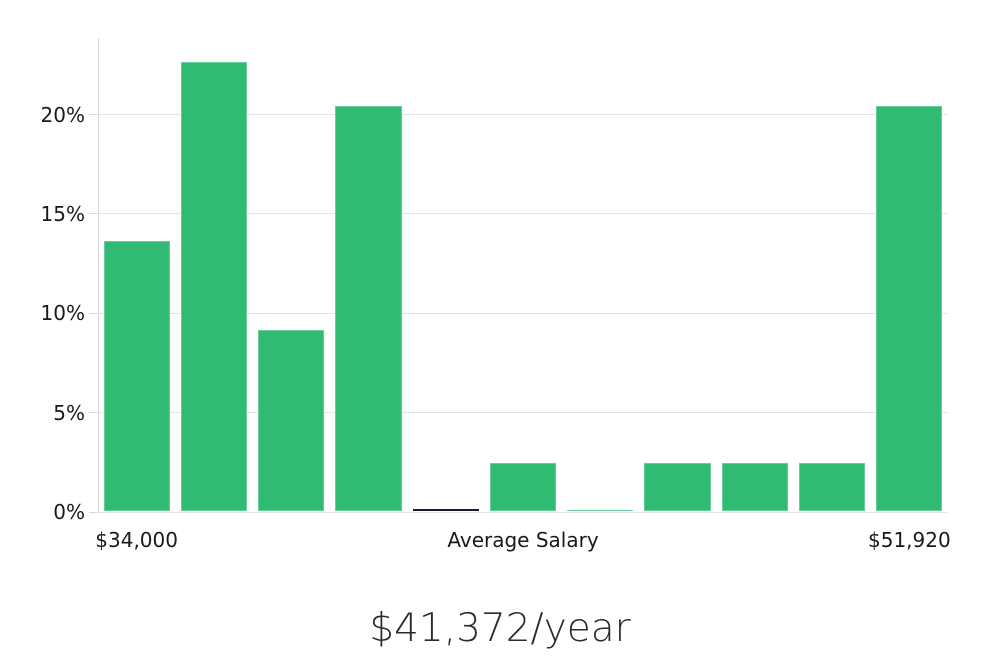  Describe the element at coordinates (62, 114) in the screenshot. I see `y-tick-label: 20%` at that location.